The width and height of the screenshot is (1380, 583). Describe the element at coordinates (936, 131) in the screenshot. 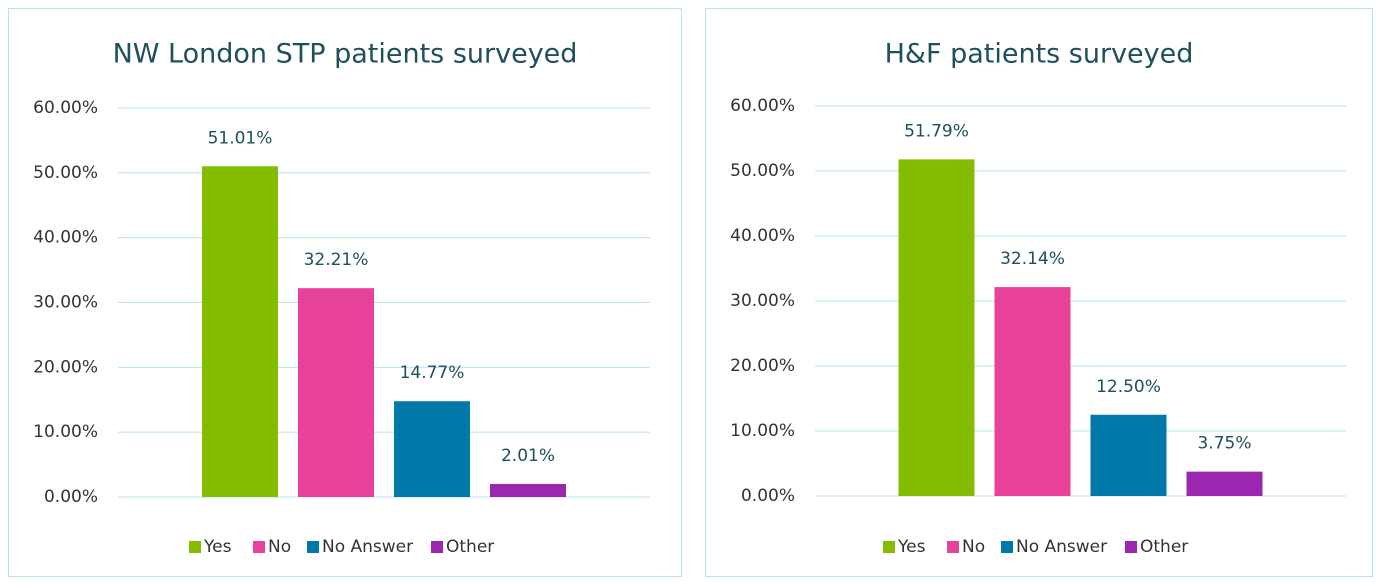

I see `data-label: 51.79%` at that location.